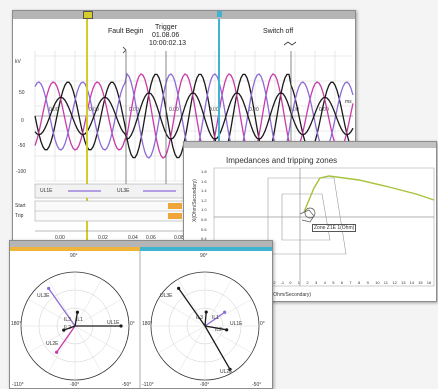  Describe the element at coordinates (333, 282) in the screenshot. I see `impedance-x-tick: 5` at that location.